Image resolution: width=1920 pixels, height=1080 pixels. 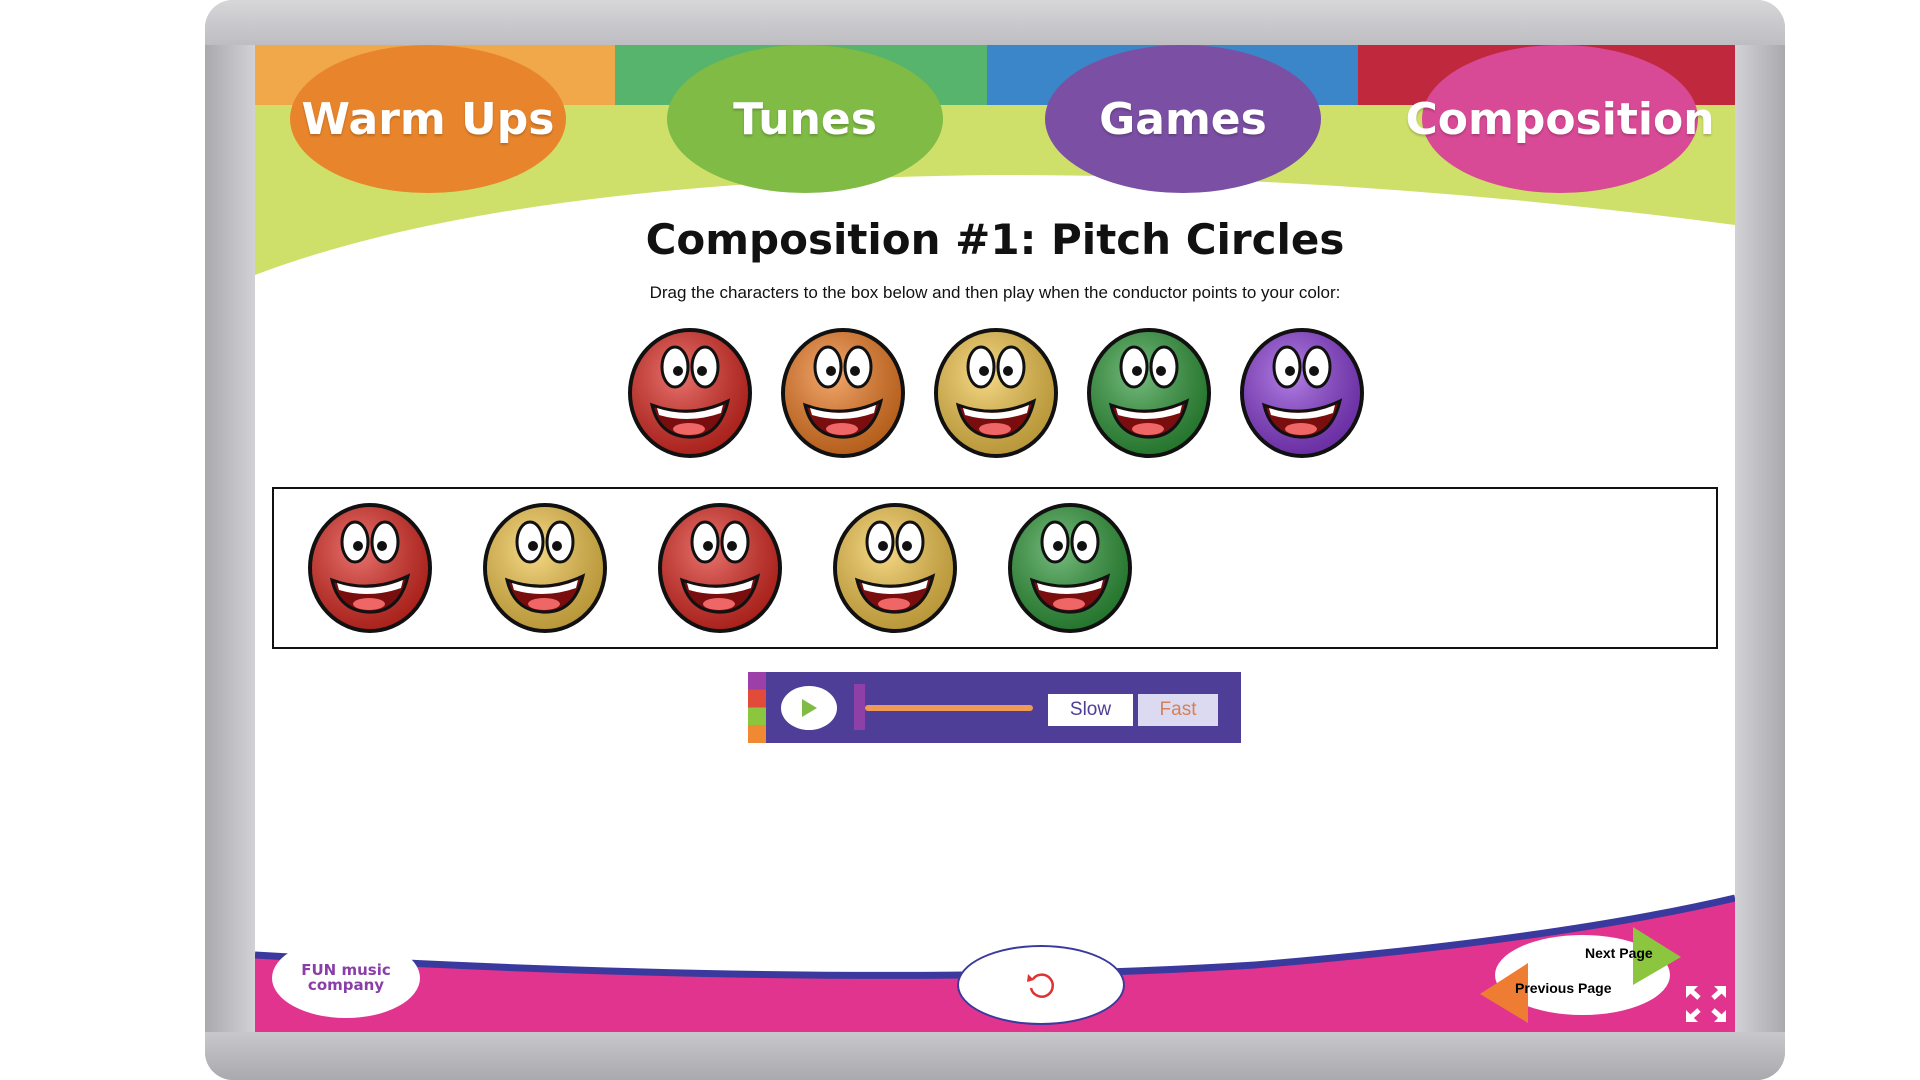 I want to click on fullscreen-icon, so click(x=1706, y=1004).